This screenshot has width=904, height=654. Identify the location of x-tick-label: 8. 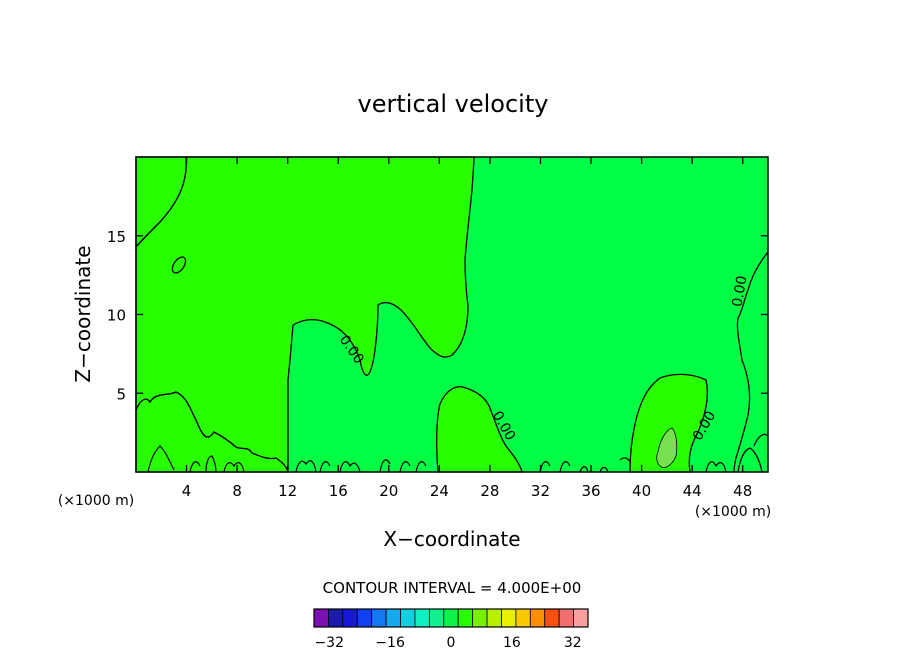
(237, 491).